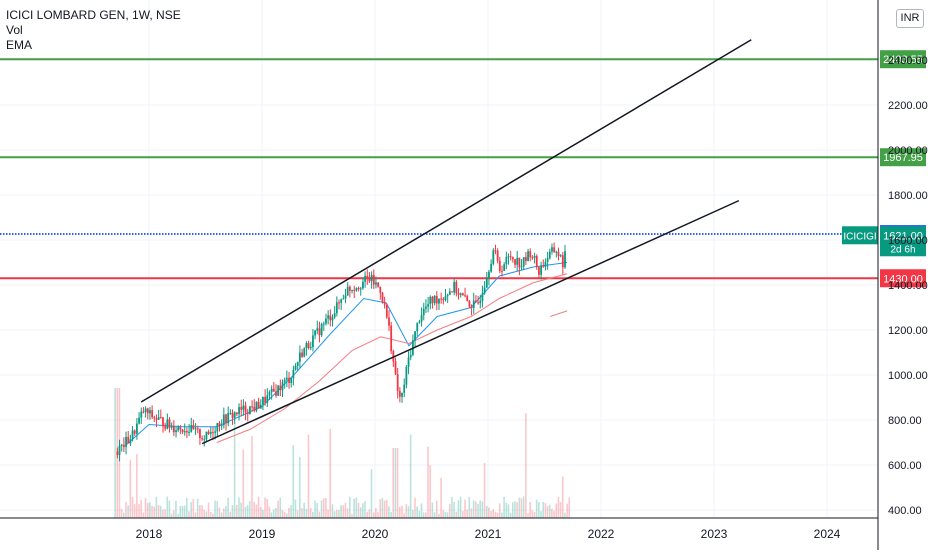 This screenshot has height=555, width=932. What do you see at coordinates (14, 30) in the screenshot?
I see `volume-indicator-label: Vol` at bounding box center [14, 30].